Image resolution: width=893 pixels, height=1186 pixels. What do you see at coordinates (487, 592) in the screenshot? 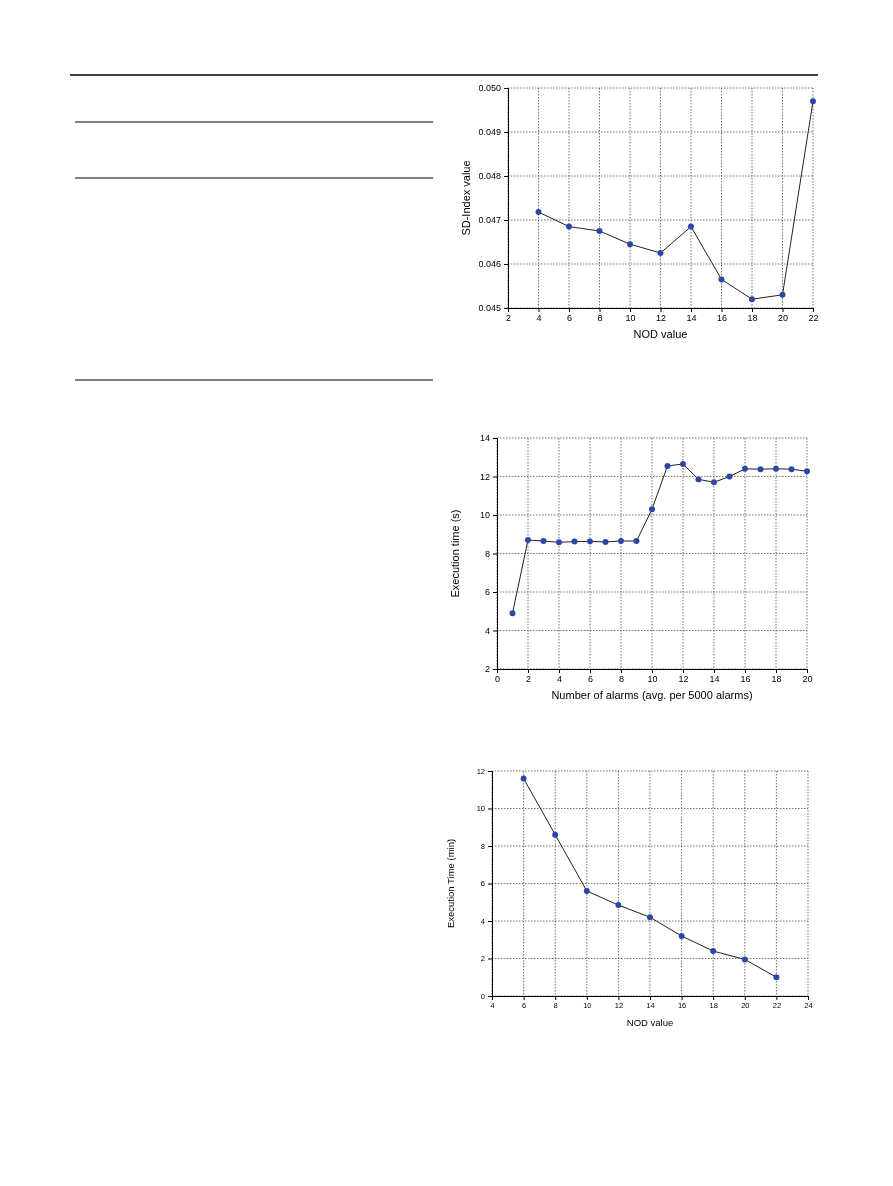
I see `y-tick-label: 6` at bounding box center [487, 592].